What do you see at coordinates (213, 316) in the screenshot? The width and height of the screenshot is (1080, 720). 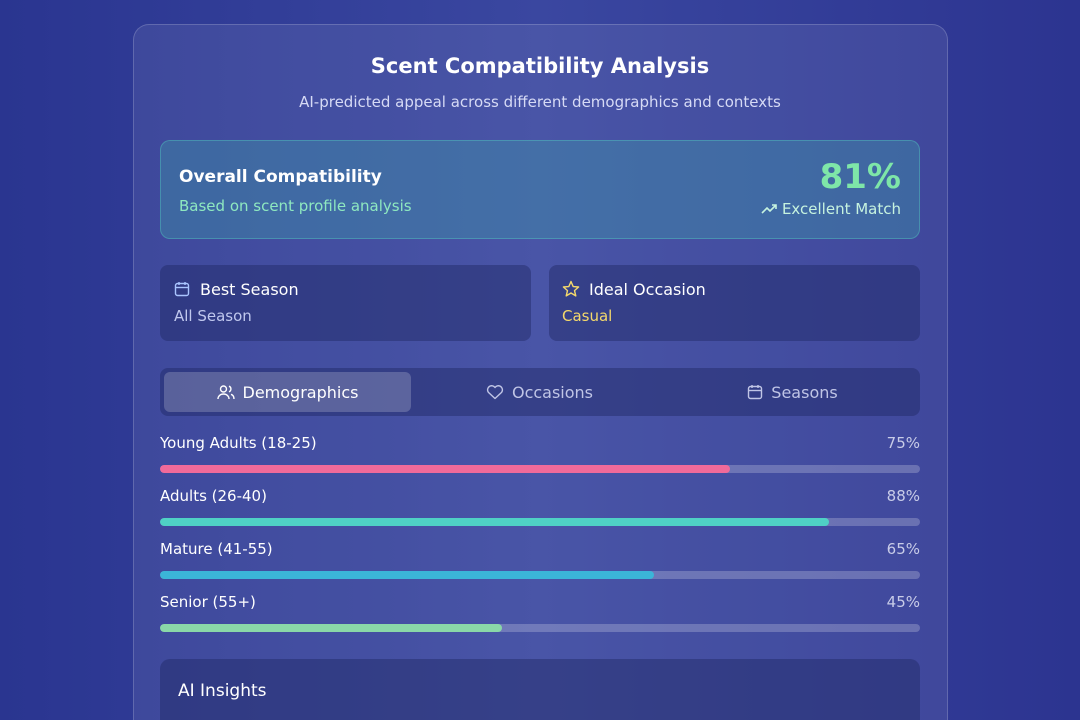 I see `card-value: All Season` at bounding box center [213, 316].